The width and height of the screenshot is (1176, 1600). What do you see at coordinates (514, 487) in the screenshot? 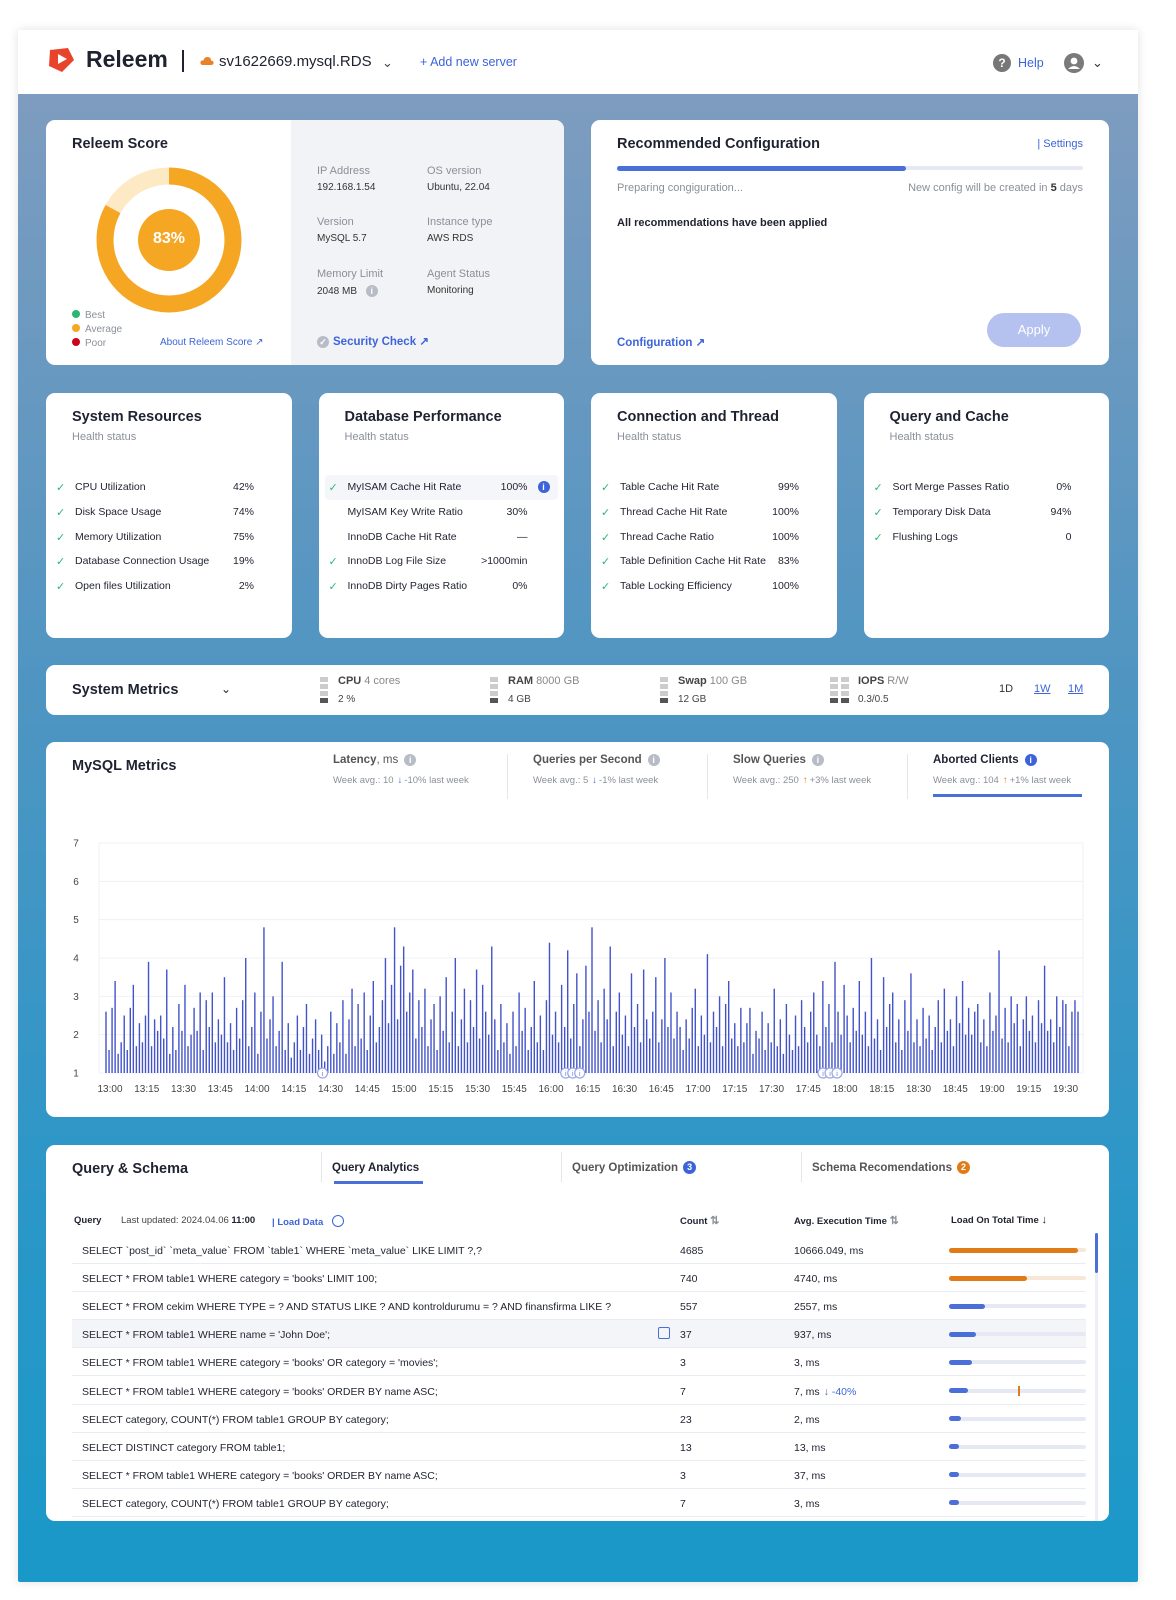
I see `health-row-value: 100%` at bounding box center [514, 487].